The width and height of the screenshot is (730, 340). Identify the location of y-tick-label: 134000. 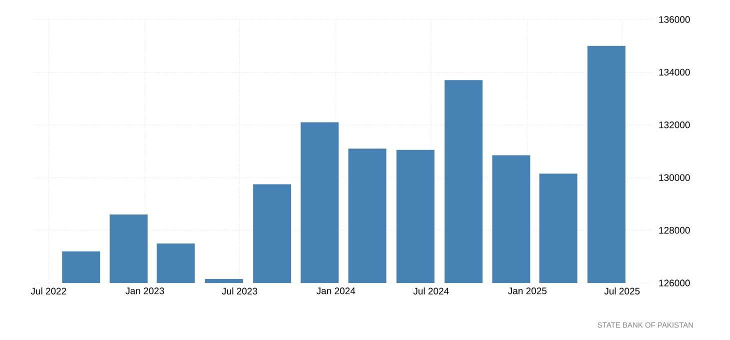
(674, 72).